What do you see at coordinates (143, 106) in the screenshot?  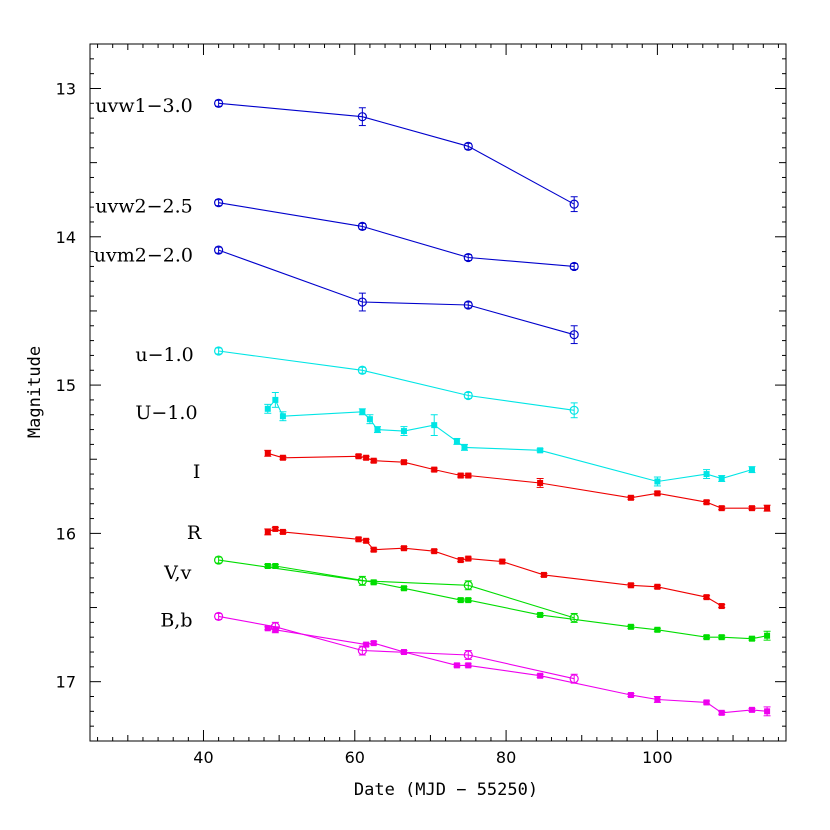 I see `series-label: uvw1−3.0` at bounding box center [143, 106].